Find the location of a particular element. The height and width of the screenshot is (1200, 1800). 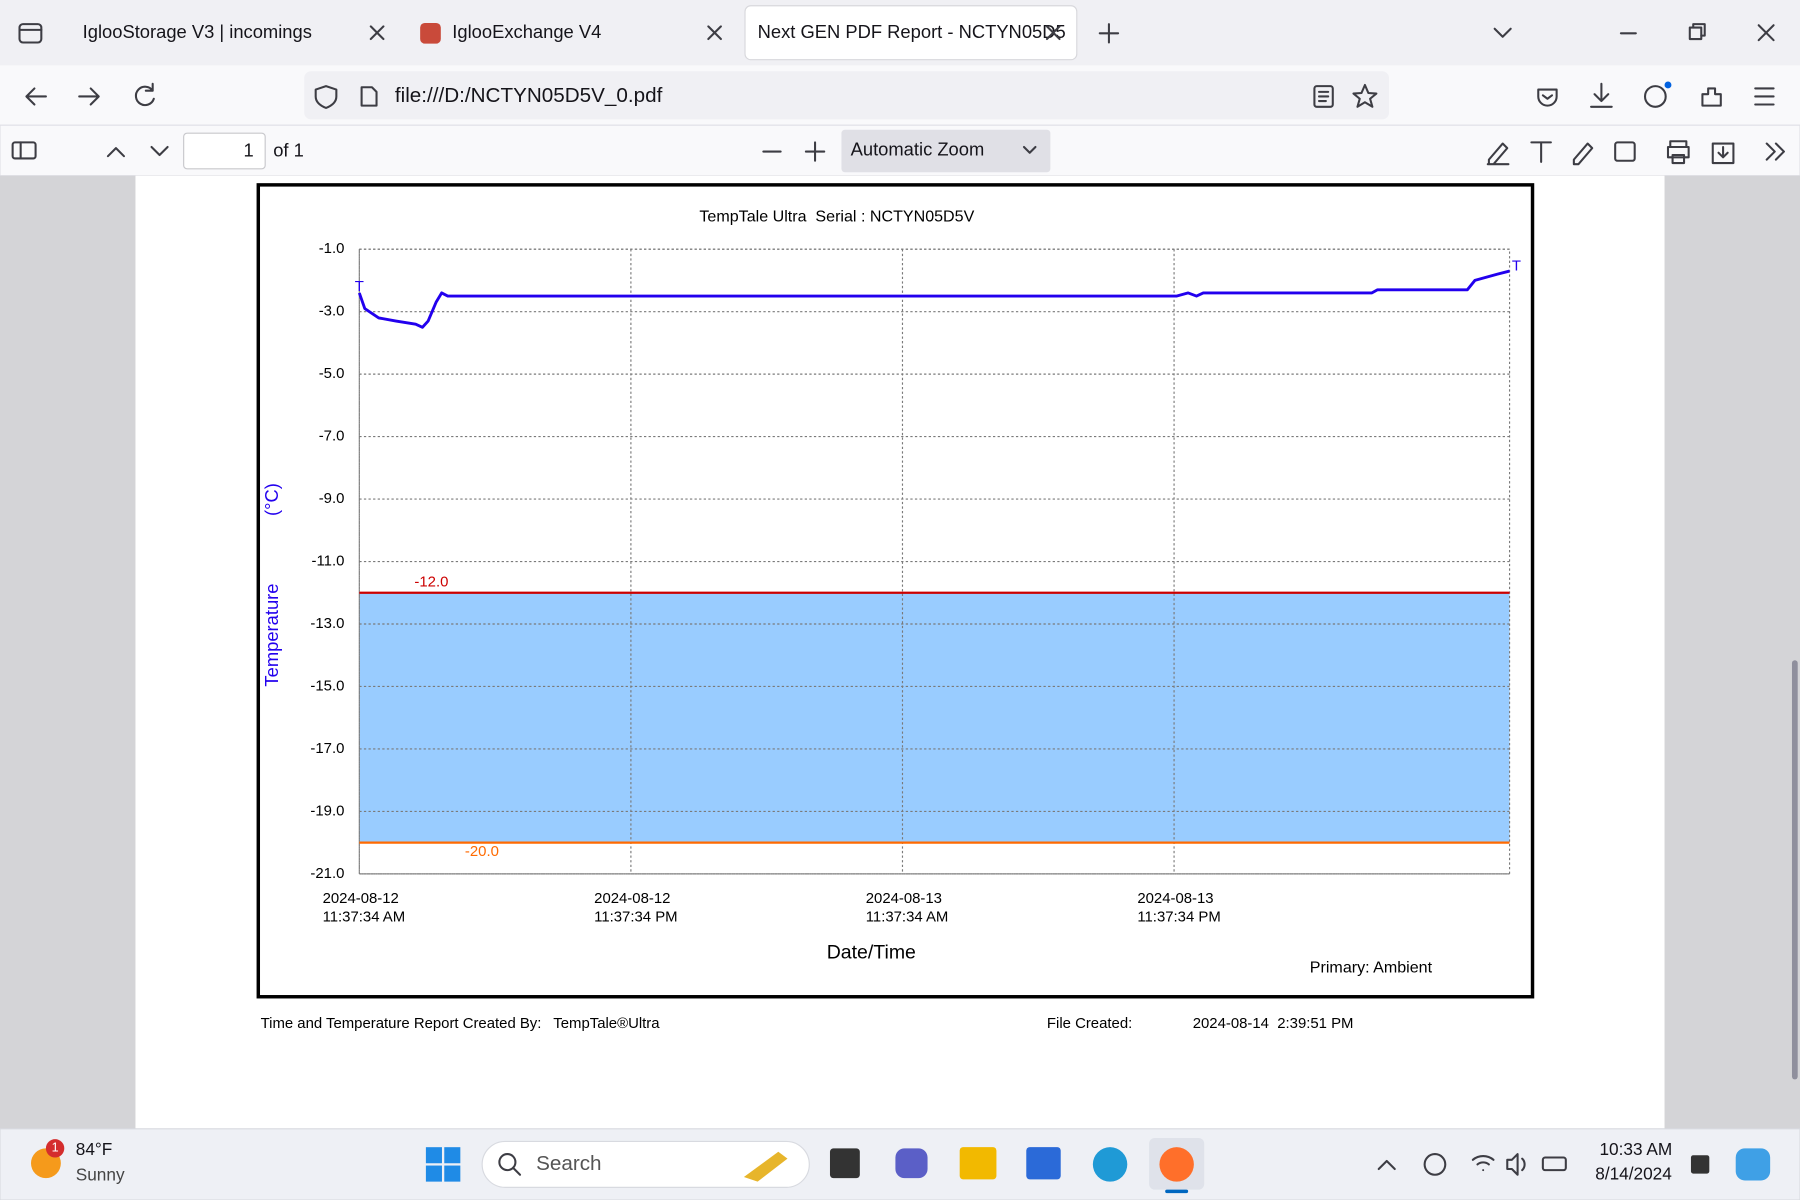

legend-entry: Primary: Ambient is located at coordinates (1371, 967).